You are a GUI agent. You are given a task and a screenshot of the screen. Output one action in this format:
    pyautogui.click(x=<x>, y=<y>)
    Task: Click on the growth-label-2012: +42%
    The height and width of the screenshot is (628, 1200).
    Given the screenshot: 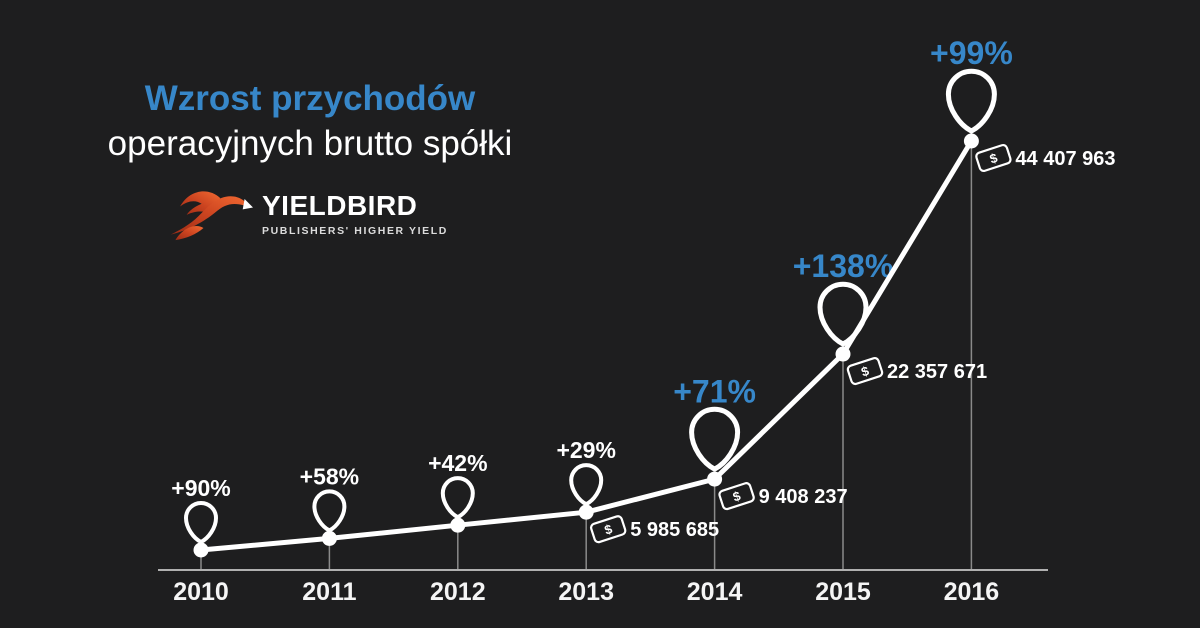 What is the action you would take?
    pyautogui.click(x=457, y=463)
    